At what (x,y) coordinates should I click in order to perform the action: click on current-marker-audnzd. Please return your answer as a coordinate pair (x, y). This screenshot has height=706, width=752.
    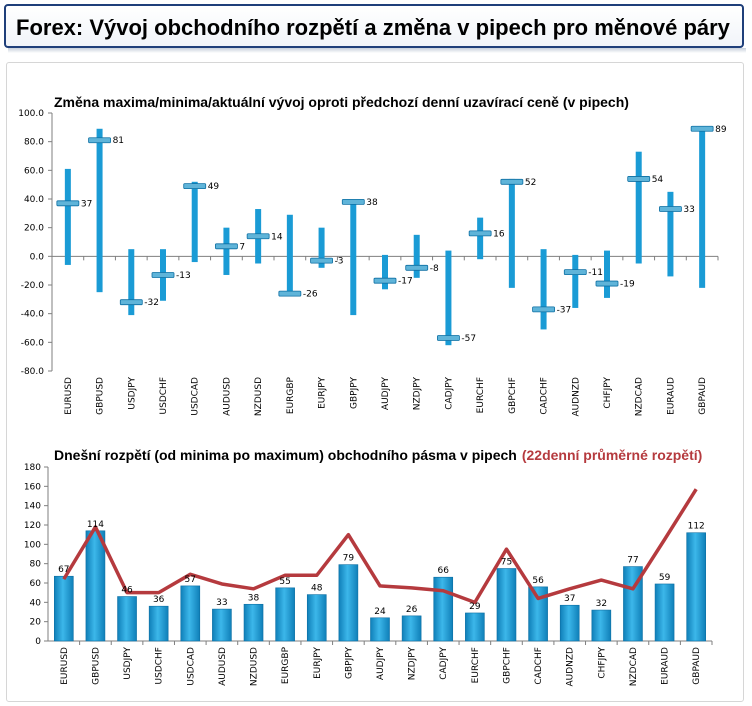
    Looking at the image, I should click on (575, 272).